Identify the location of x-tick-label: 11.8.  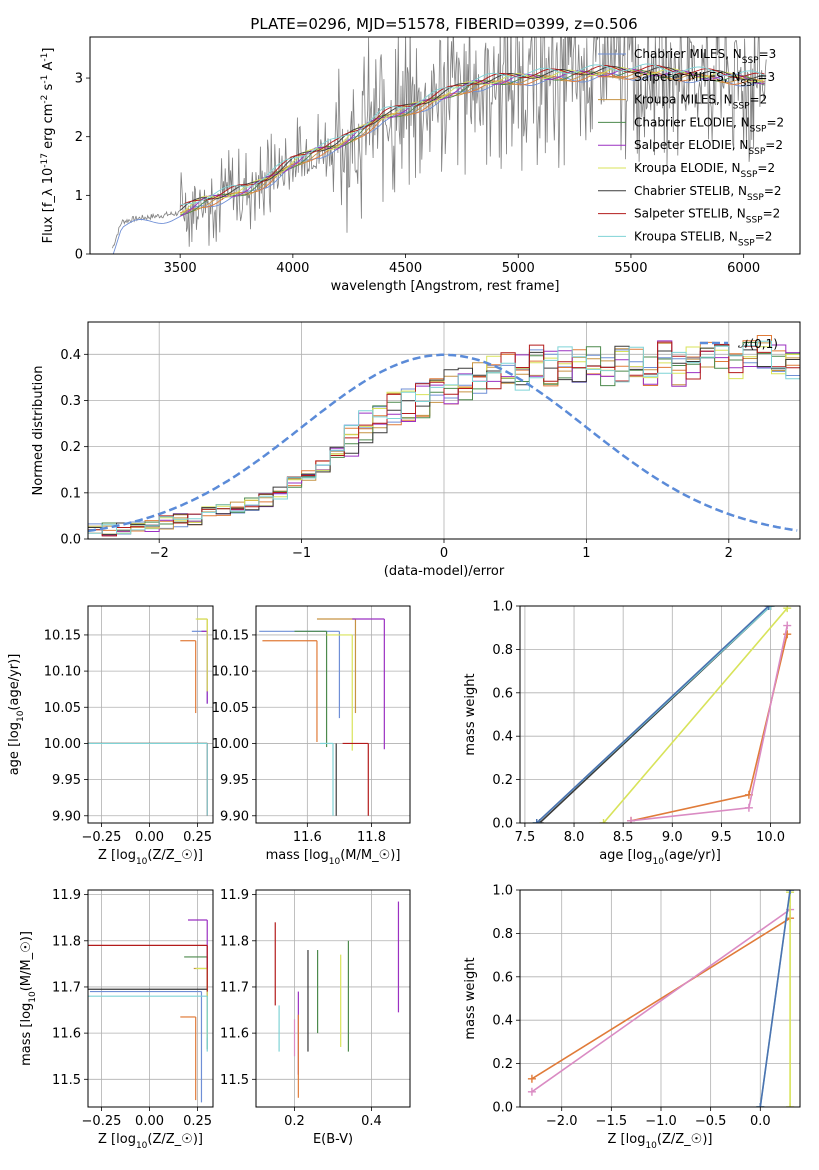
(371, 837).